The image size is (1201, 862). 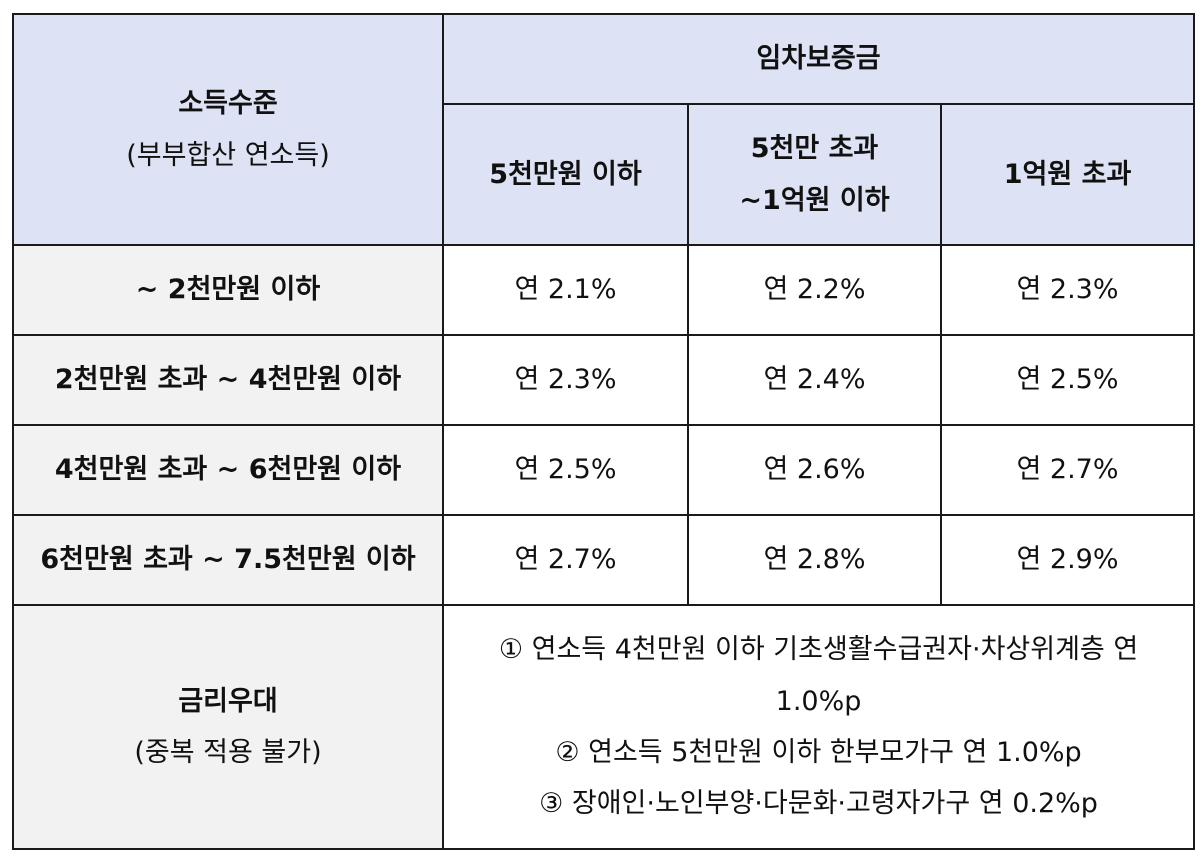 I want to click on rate-cell: 연 2.2%, so click(x=814, y=290).